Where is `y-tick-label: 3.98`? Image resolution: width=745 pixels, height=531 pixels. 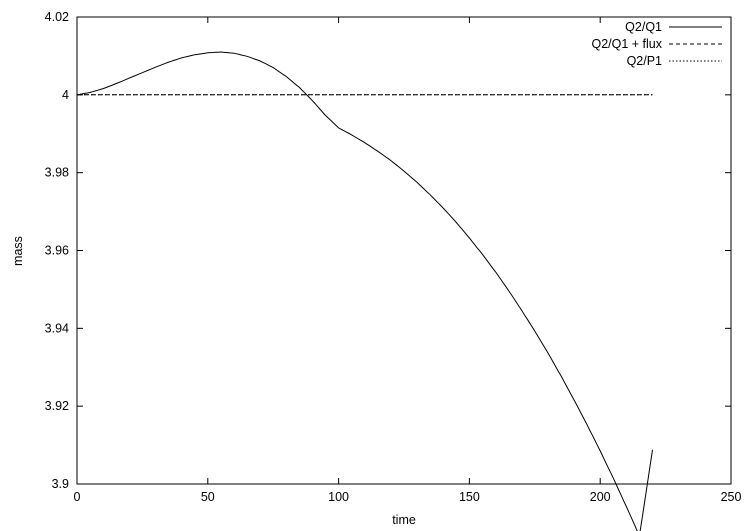
y-tick-label: 3.98 is located at coordinates (57, 173).